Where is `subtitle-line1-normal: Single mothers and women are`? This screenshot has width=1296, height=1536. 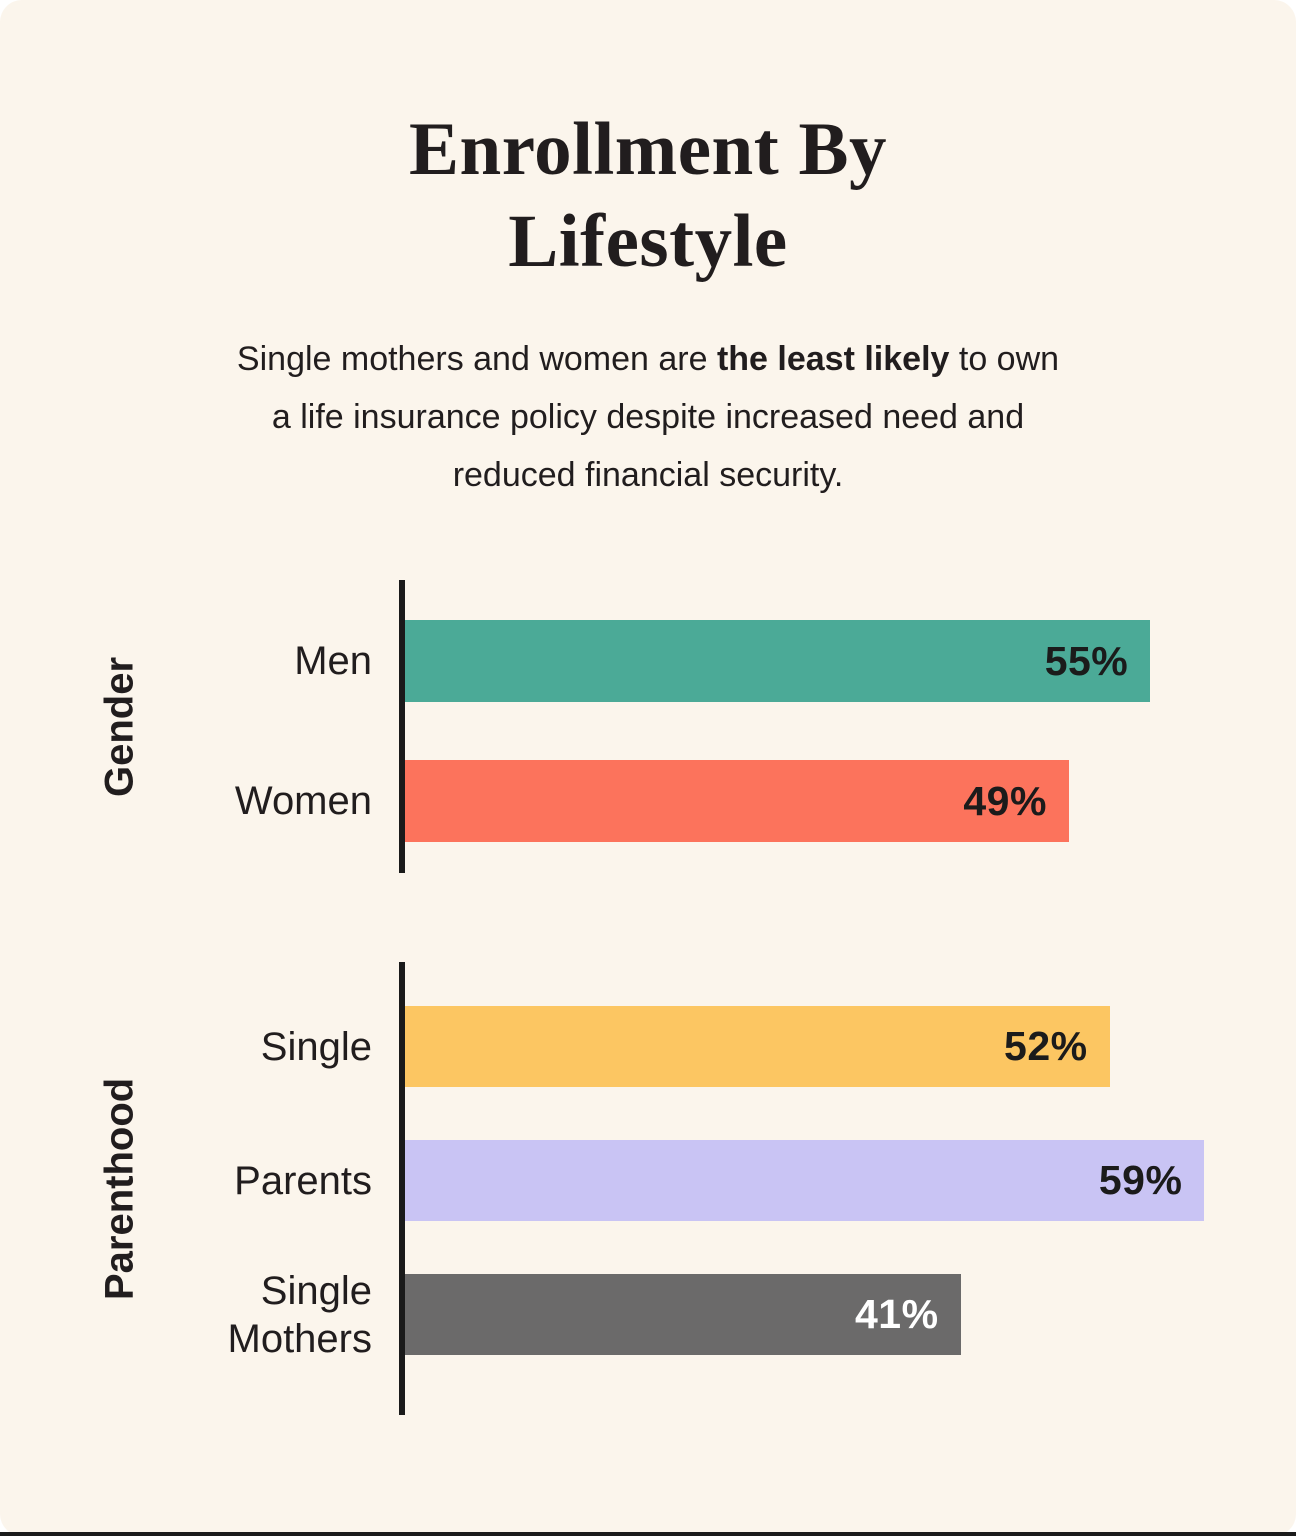 subtitle-line1-normal: Single mothers and women are is located at coordinates (476, 359).